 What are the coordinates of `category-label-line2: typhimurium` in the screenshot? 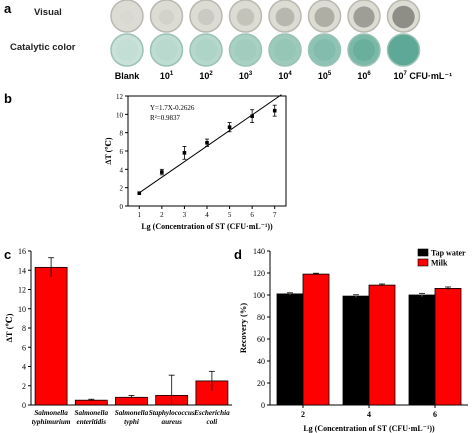 It's located at (51, 422).